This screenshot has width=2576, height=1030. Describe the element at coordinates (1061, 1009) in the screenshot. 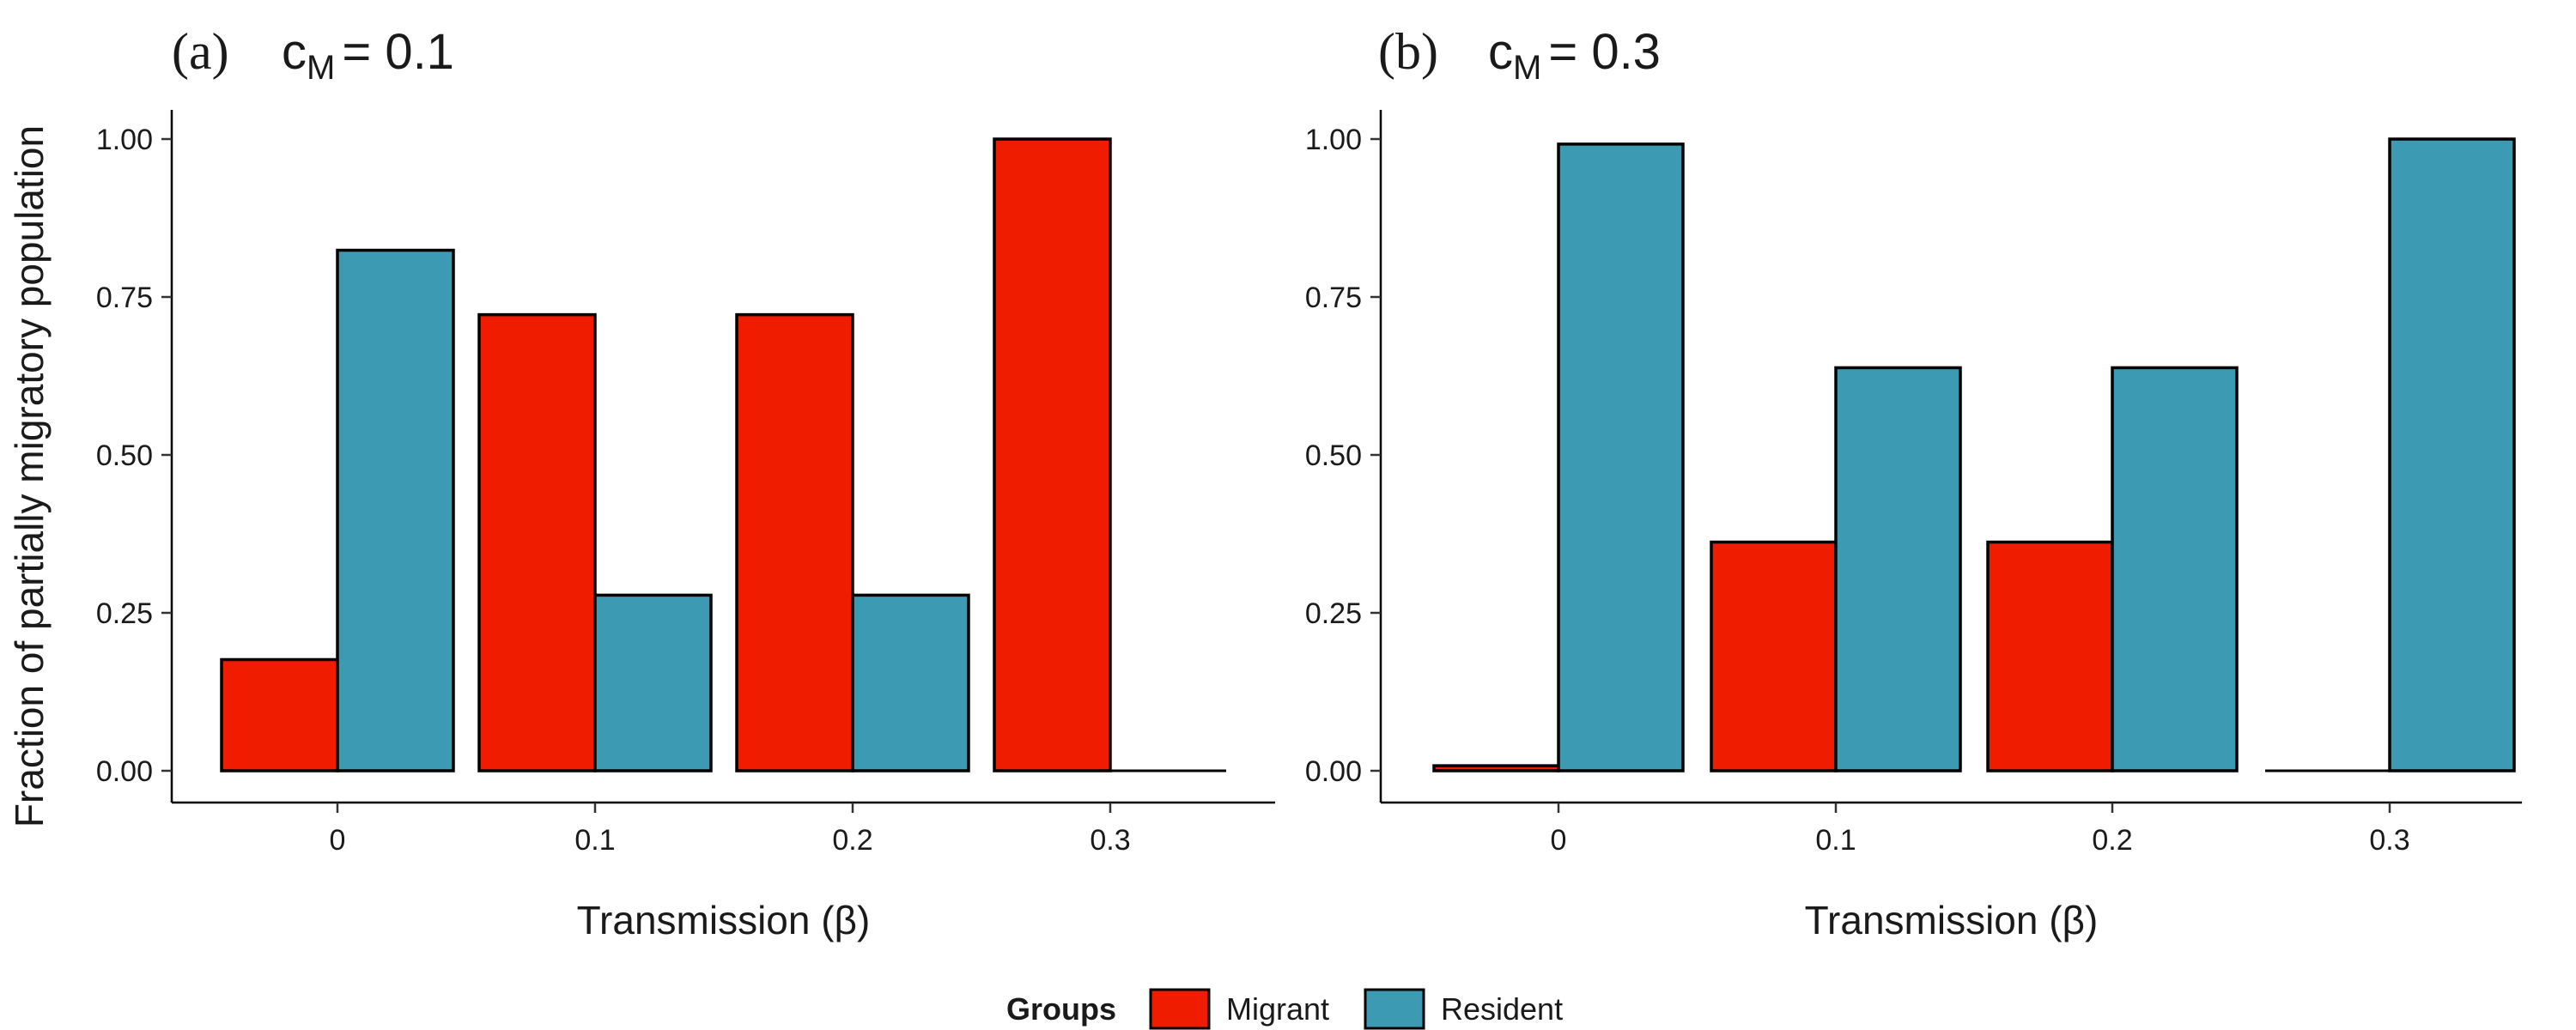

I see `legend-title: Groups` at that location.